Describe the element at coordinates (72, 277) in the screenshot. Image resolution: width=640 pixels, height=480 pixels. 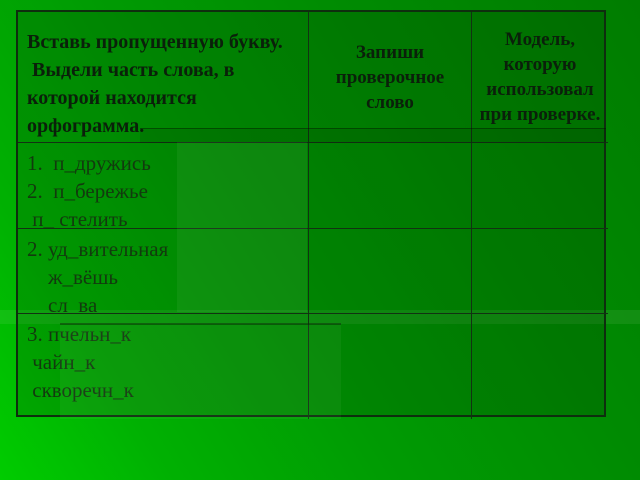
I see `word-line: ж_вёшь` at that location.